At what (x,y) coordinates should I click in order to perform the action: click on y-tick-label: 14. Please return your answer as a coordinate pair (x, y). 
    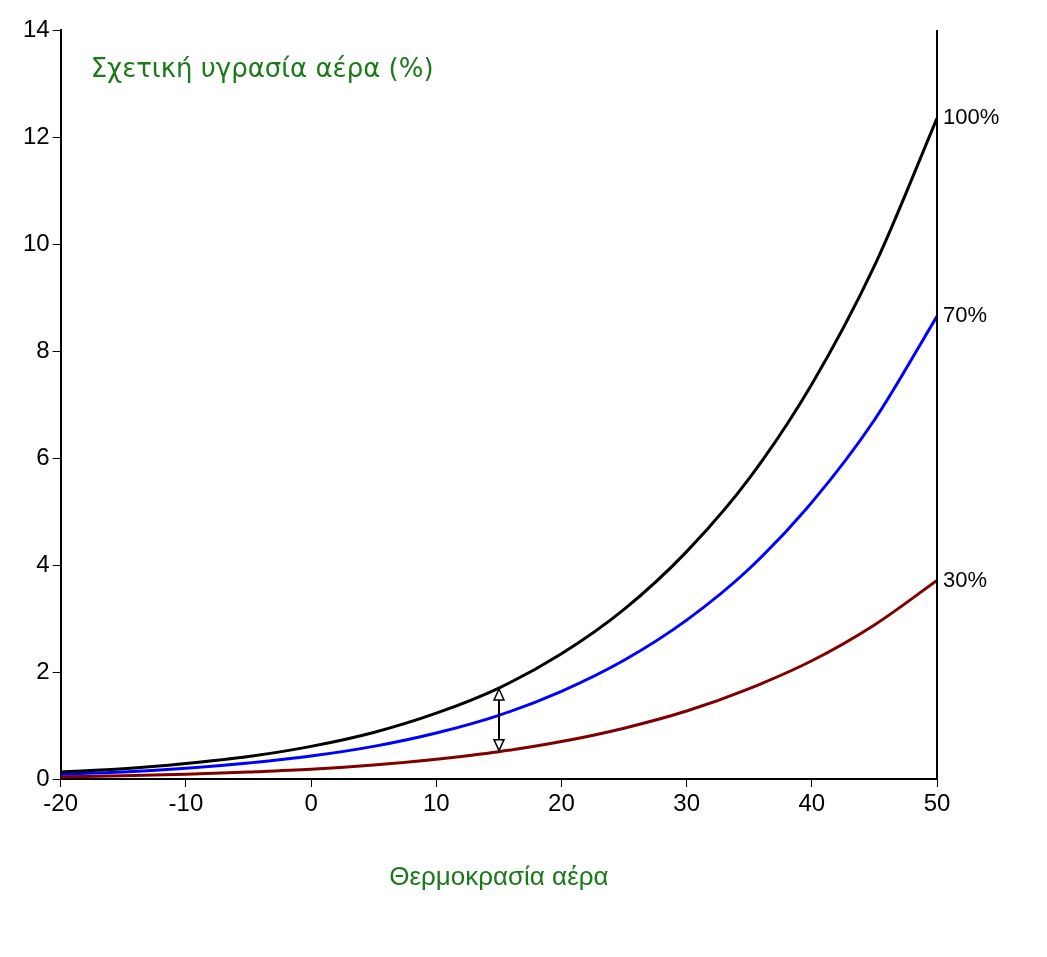
    Looking at the image, I should click on (36, 28).